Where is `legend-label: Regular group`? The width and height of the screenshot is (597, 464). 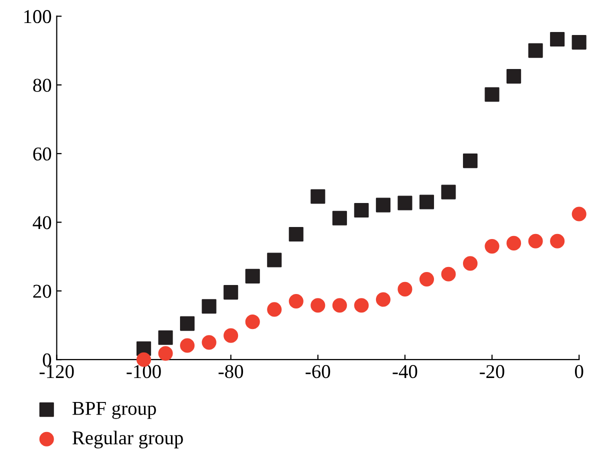
legend-label: Regular group is located at coordinates (127, 439).